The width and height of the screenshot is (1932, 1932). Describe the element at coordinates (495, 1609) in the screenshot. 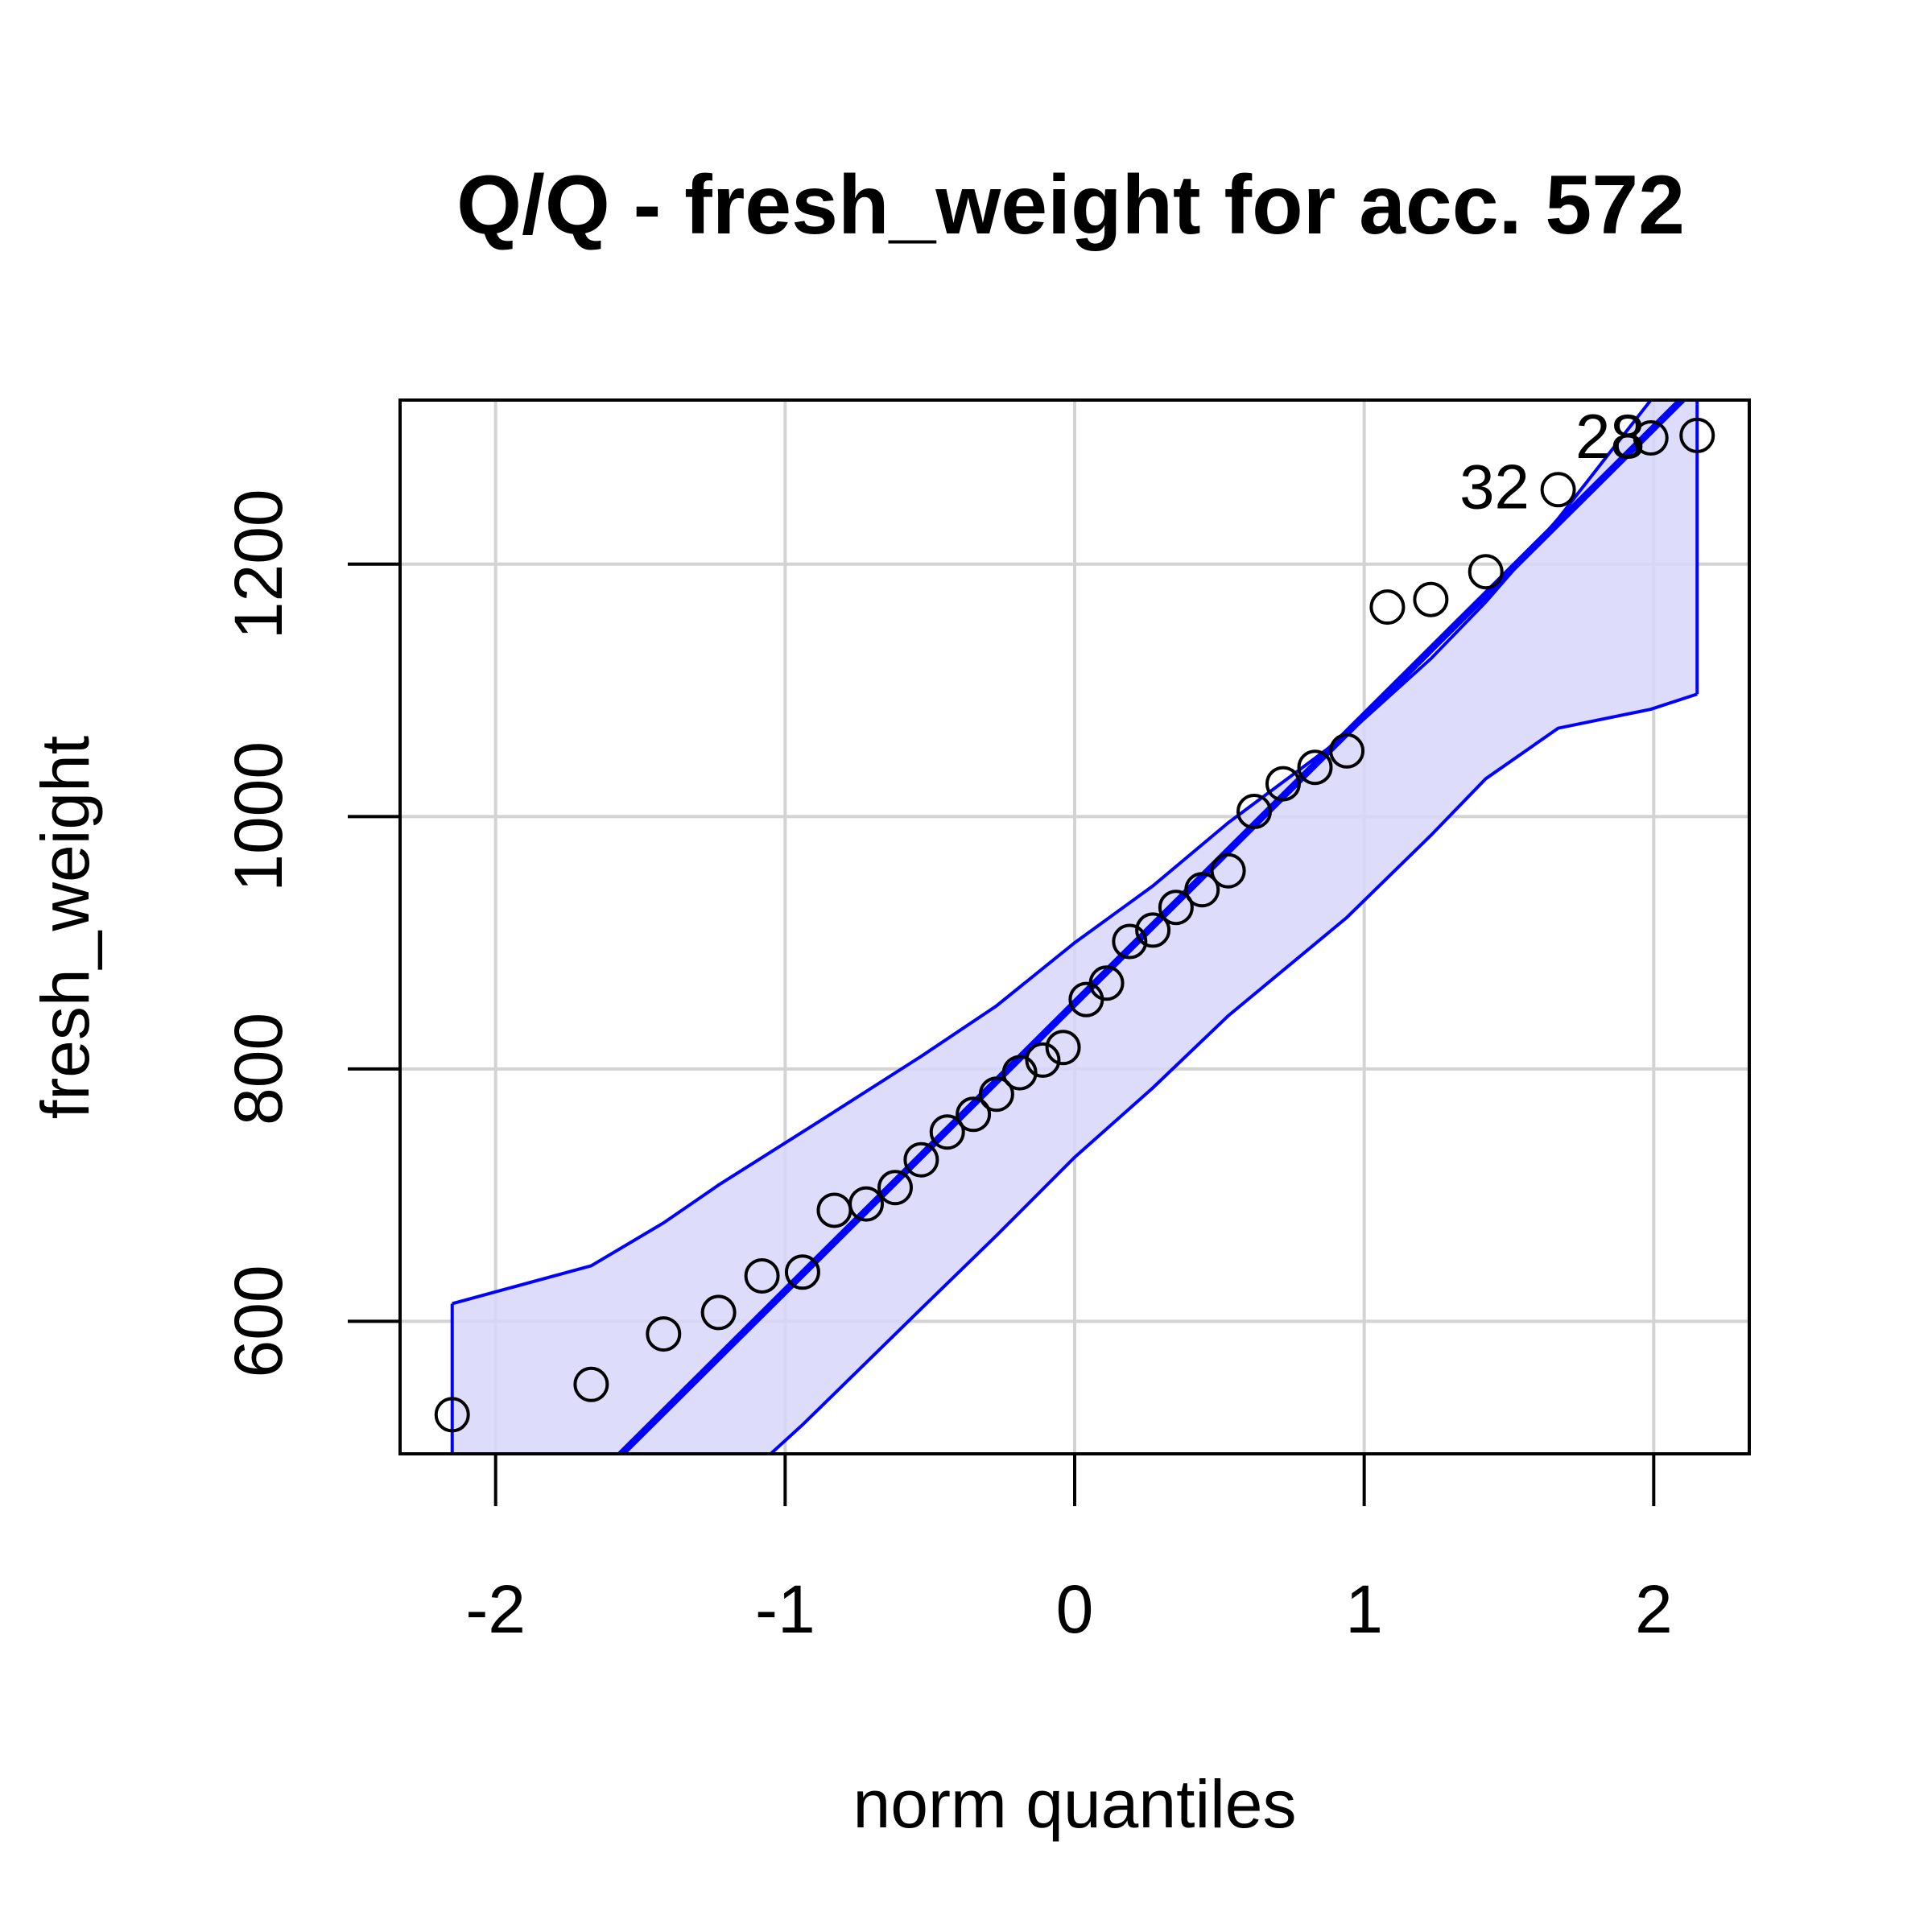

I see `x-tick-label-0: -2` at that location.